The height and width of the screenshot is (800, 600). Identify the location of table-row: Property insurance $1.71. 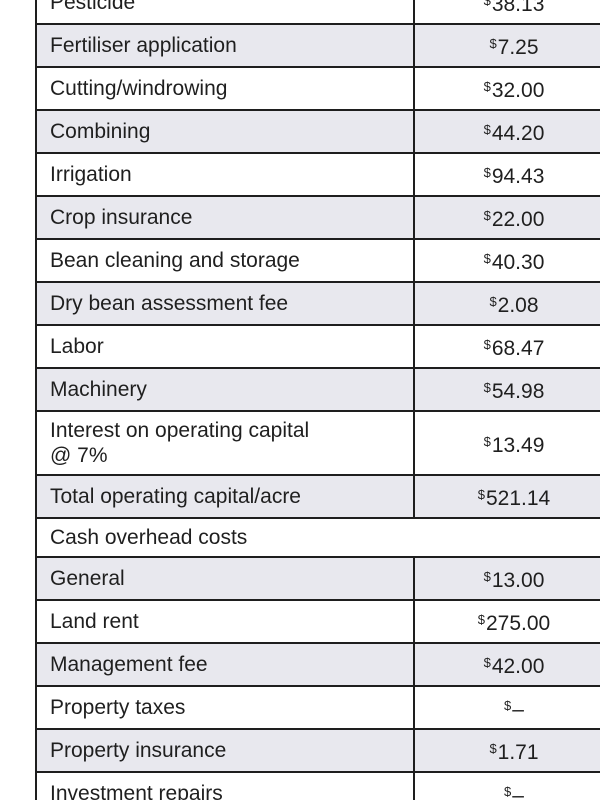
(317, 750).